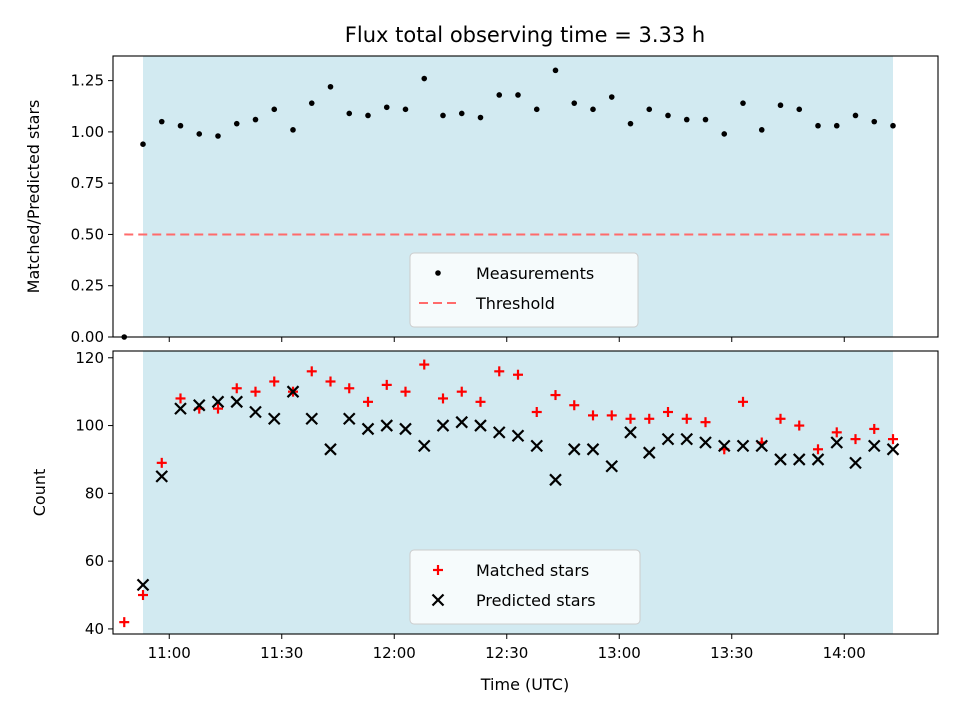 The image size is (960, 725). I want to click on legend-label: Measurements, so click(535, 273).